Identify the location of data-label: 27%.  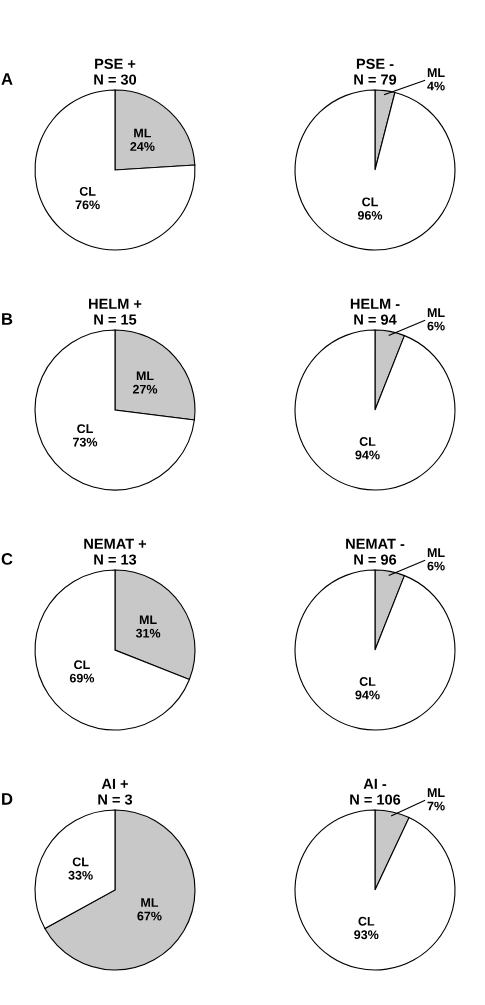
(145, 389).